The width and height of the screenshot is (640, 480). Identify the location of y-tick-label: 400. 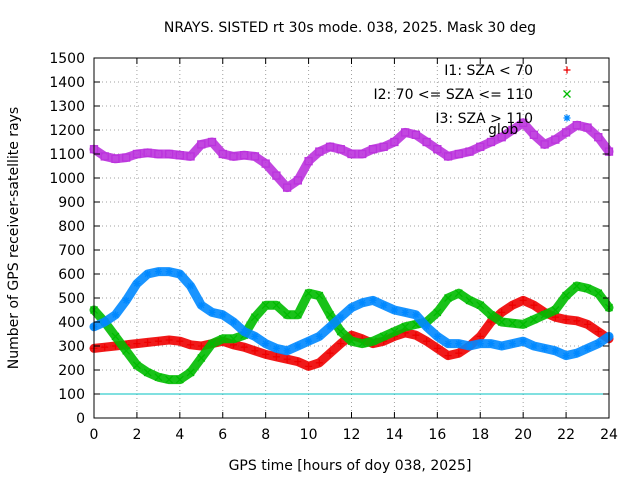
(71, 323).